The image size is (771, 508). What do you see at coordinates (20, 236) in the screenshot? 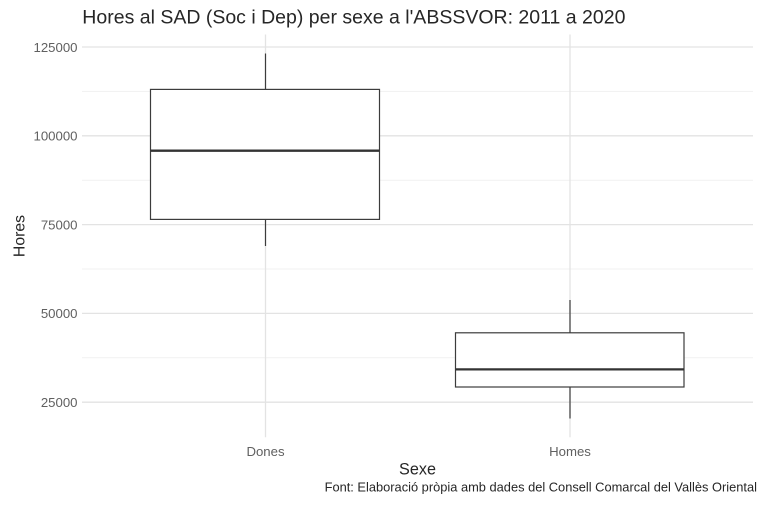
I see `svg-text: Hores` at bounding box center [20, 236].